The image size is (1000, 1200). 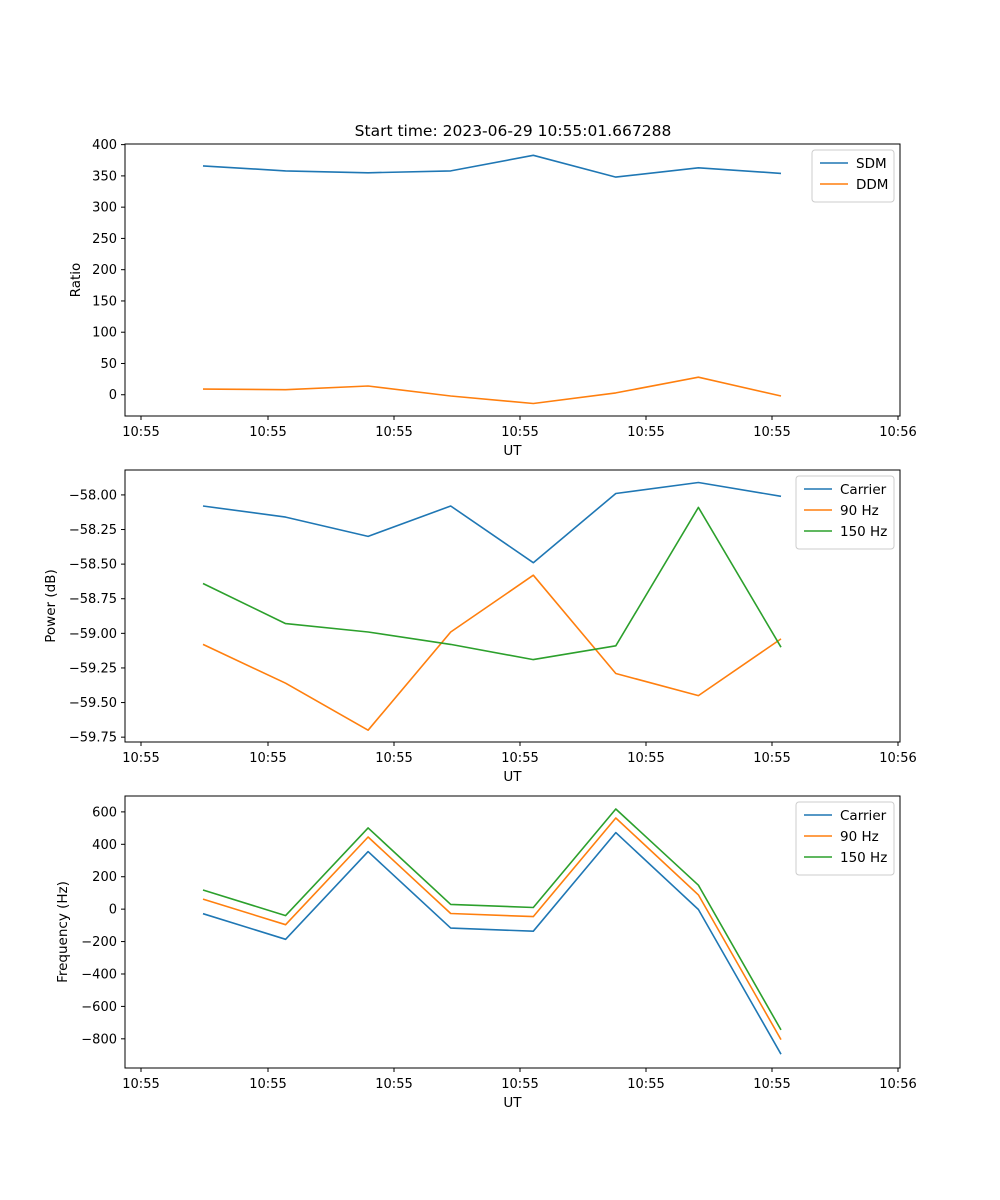 What do you see at coordinates (871, 164) in the screenshot?
I see `legend-label: SDM` at bounding box center [871, 164].